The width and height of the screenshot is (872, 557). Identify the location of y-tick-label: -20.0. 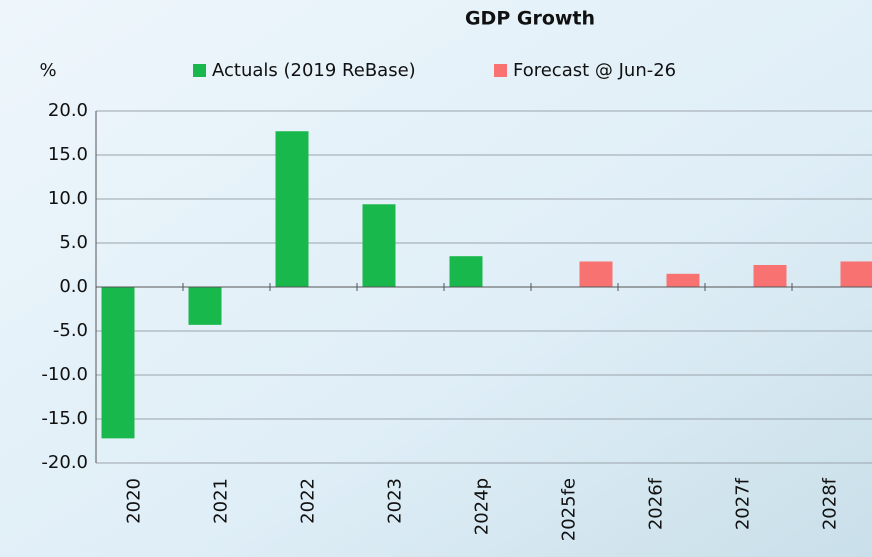
(64, 462).